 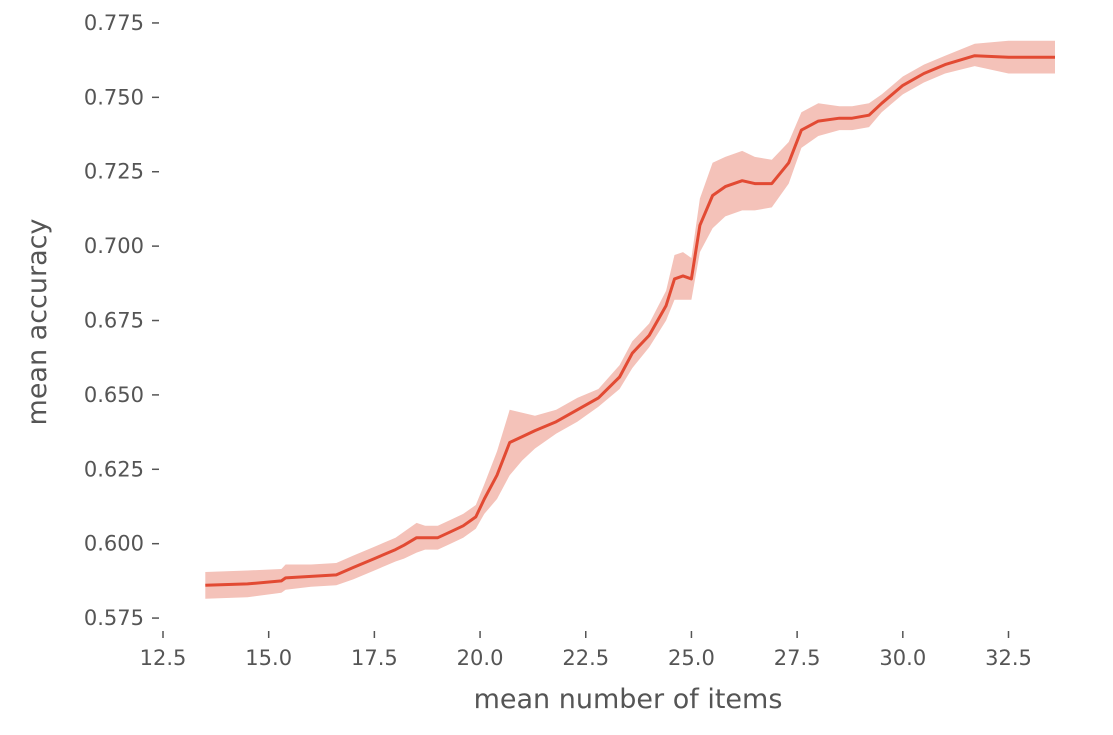 I want to click on x-tick-label: 15.0, so click(x=268, y=658).